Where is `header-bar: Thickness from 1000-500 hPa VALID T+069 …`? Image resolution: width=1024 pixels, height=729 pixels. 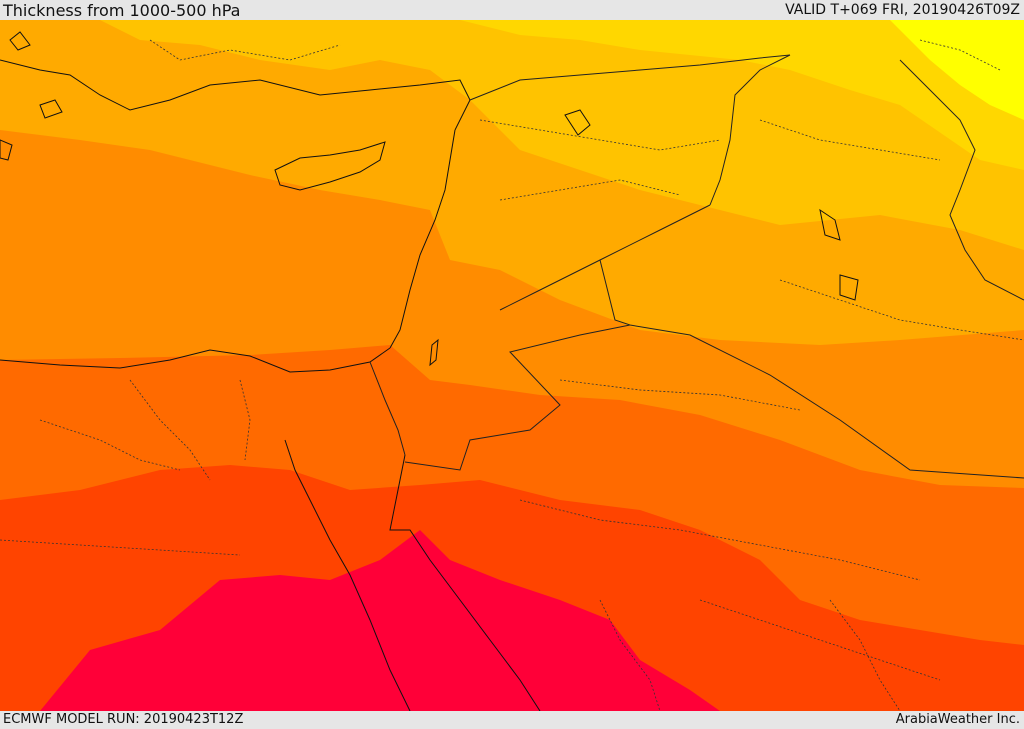
header-bar: Thickness from 1000-500 hPa VALID T+069 … is located at coordinates (512, 10).